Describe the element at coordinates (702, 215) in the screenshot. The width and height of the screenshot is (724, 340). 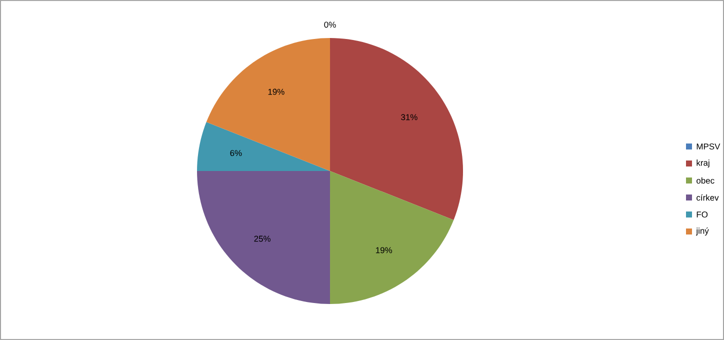
I see `legend-label: FO` at that location.